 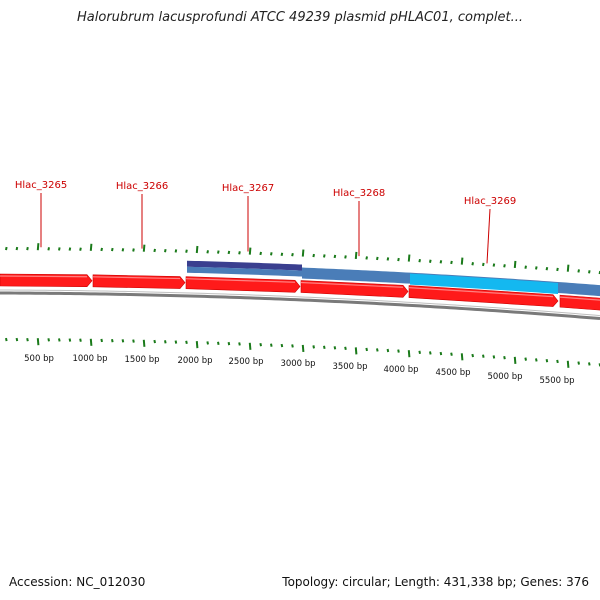 What do you see at coordinates (244, 265) in the screenshot?
I see `feature-band-navy` at bounding box center [244, 265].